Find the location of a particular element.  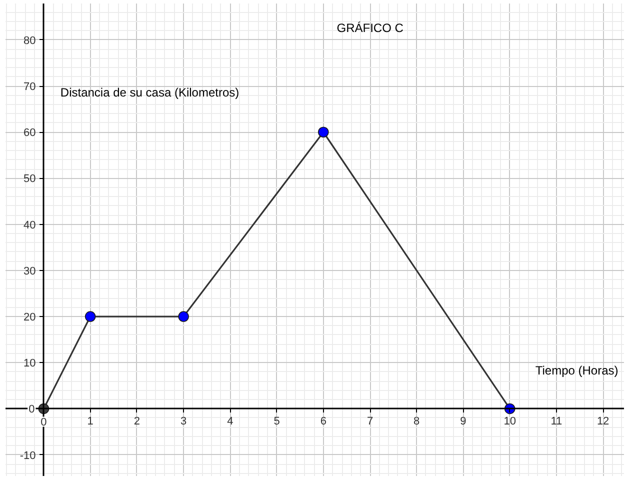

x-tick-label: 12 is located at coordinates (603, 422).